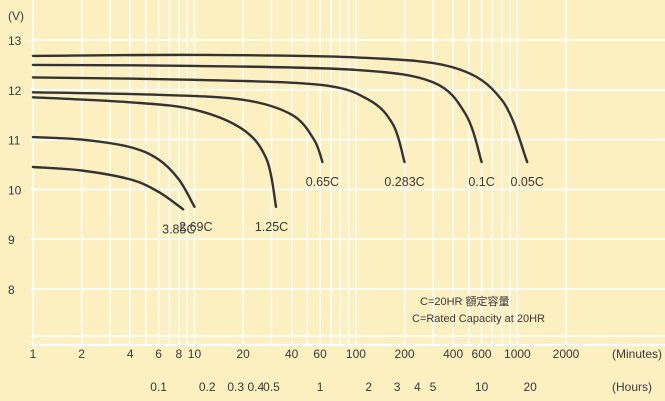  Describe the element at coordinates (566, 354) in the screenshot. I see `x-tick-label-minutes: 2000` at that location.